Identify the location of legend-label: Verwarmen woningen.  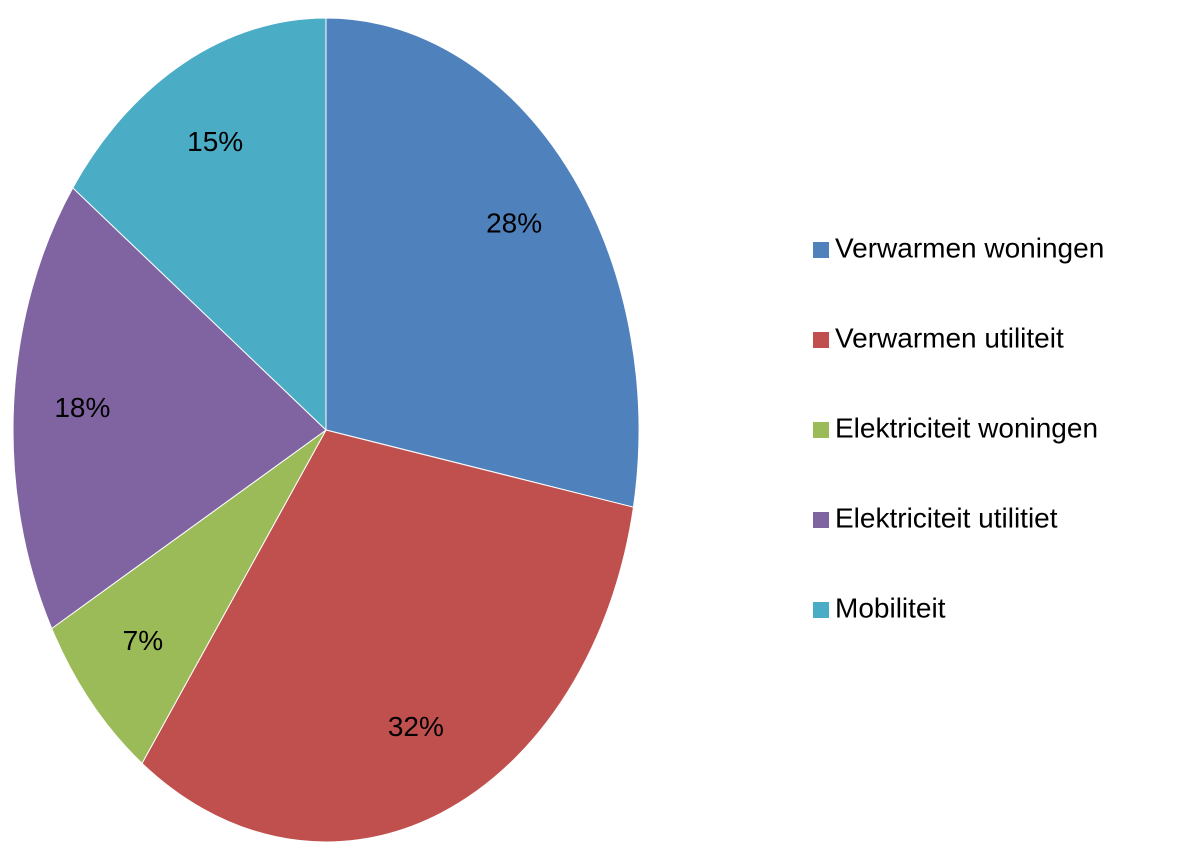
(969, 247).